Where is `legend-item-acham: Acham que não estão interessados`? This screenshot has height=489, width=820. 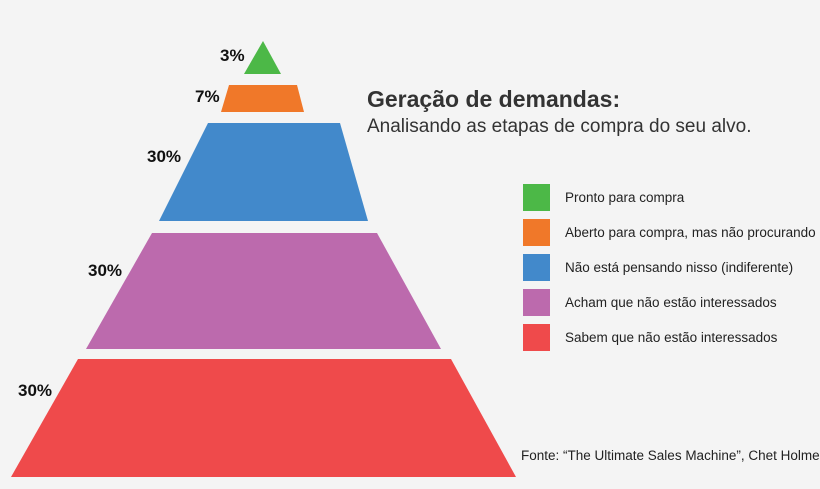
legend-item-acham: Acham que não estão interessados is located at coordinates (669, 302).